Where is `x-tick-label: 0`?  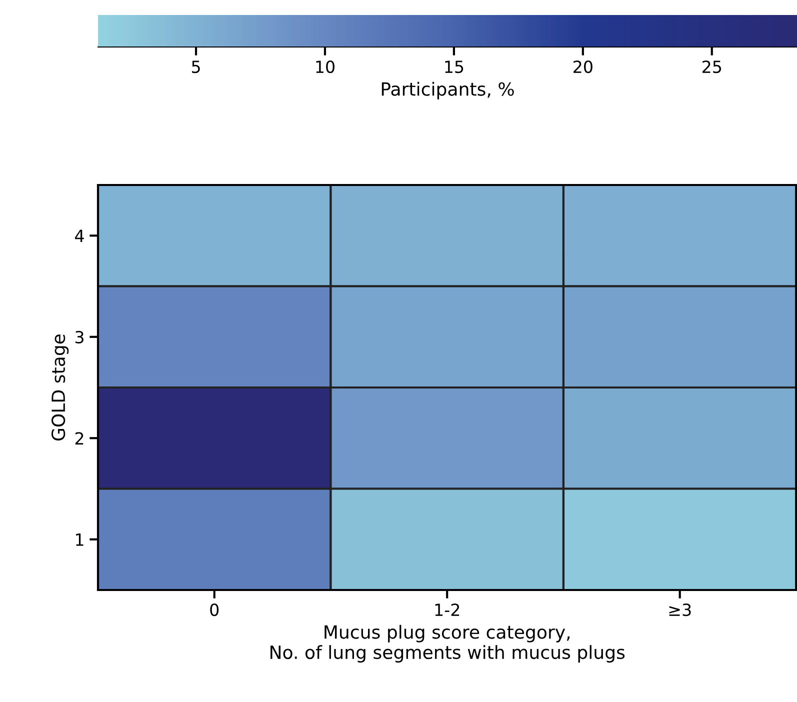 x-tick-label: 0 is located at coordinates (214, 609).